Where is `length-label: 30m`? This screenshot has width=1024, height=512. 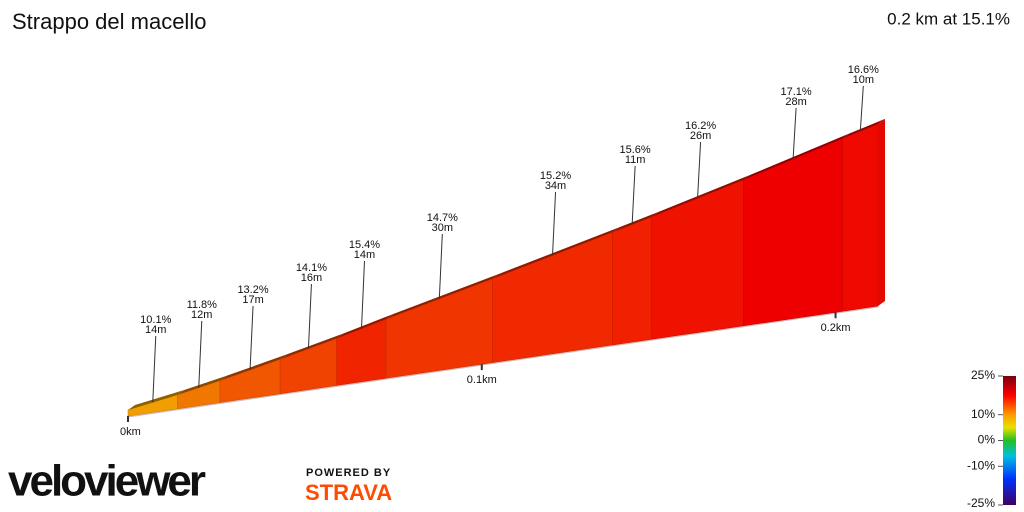 length-label: 30m is located at coordinates (442, 228).